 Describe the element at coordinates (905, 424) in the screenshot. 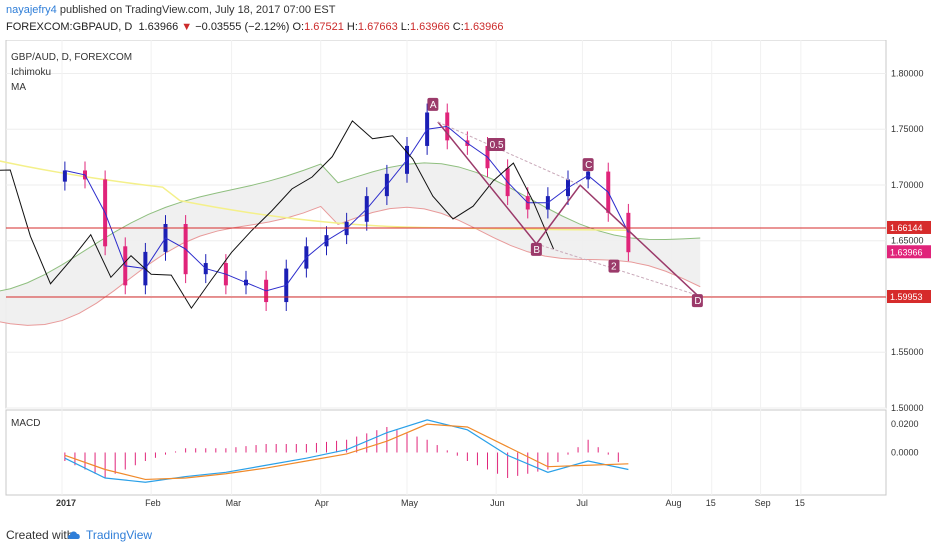

I see `macd-tick-label: 0.0200` at that location.